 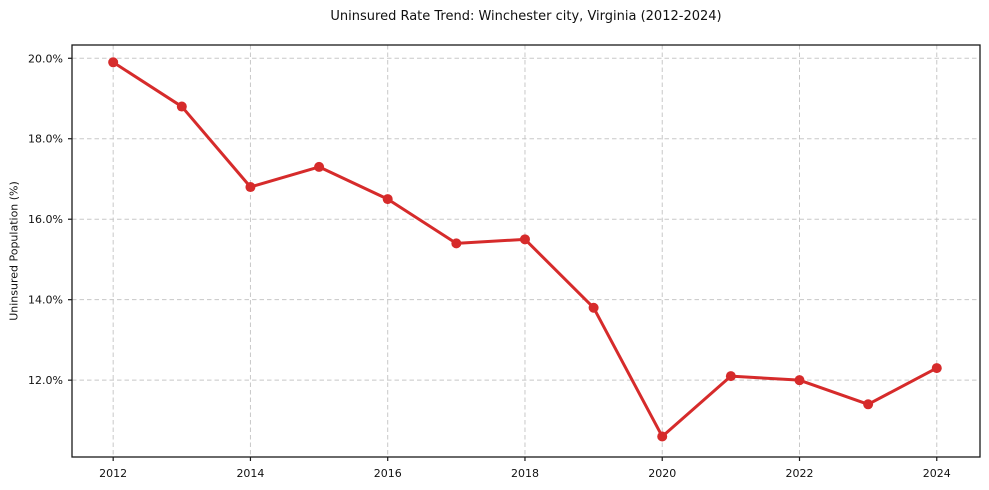 What do you see at coordinates (14, 251) in the screenshot?
I see `y-axis-label: Uninsured Population (%)` at bounding box center [14, 251].